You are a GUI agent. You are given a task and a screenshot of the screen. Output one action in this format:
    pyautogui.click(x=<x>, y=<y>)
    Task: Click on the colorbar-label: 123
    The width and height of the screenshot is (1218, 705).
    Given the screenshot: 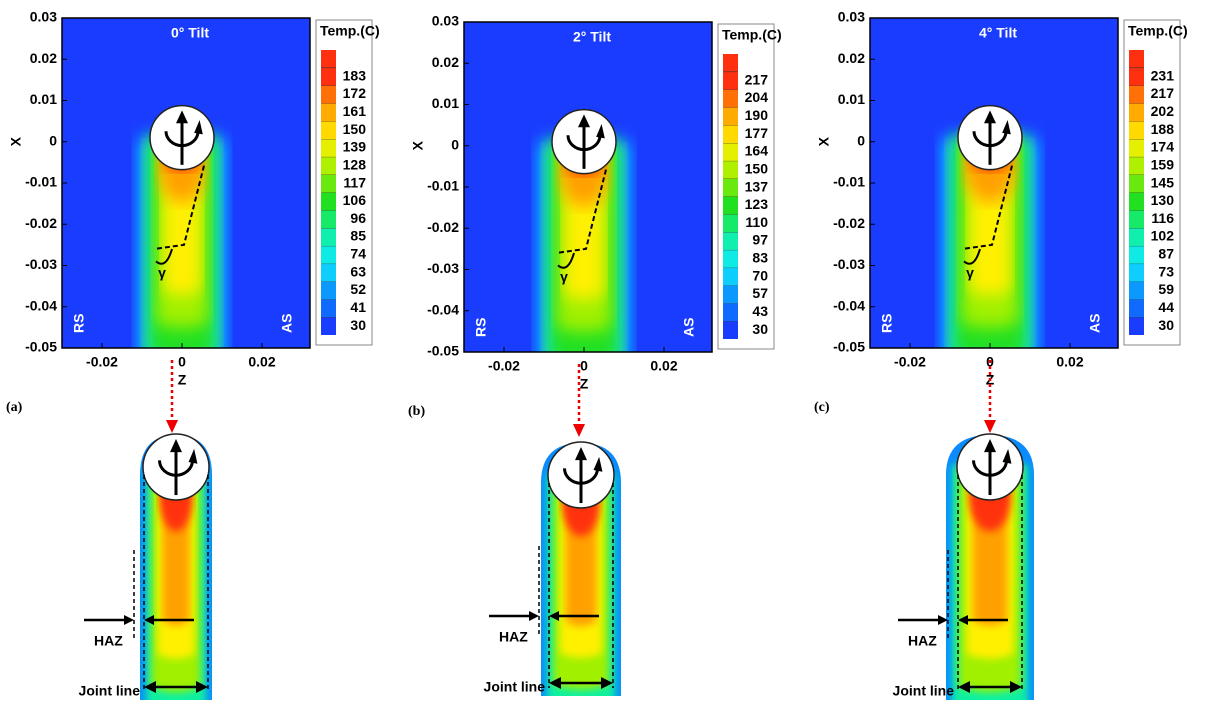 What is the action you would take?
    pyautogui.click(x=757, y=204)
    